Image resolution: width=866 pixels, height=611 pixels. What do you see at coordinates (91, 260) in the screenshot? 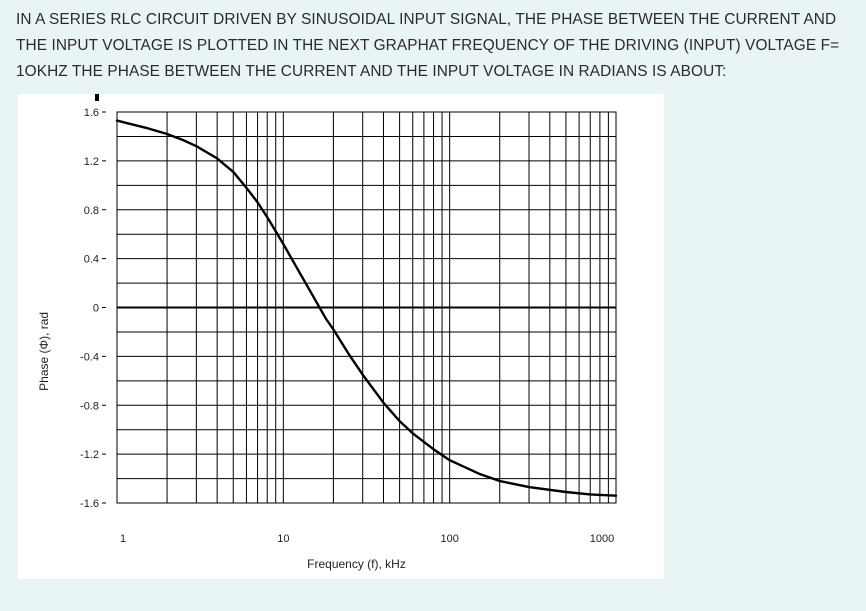
I see `y-tick-label: 0.4` at bounding box center [91, 260].